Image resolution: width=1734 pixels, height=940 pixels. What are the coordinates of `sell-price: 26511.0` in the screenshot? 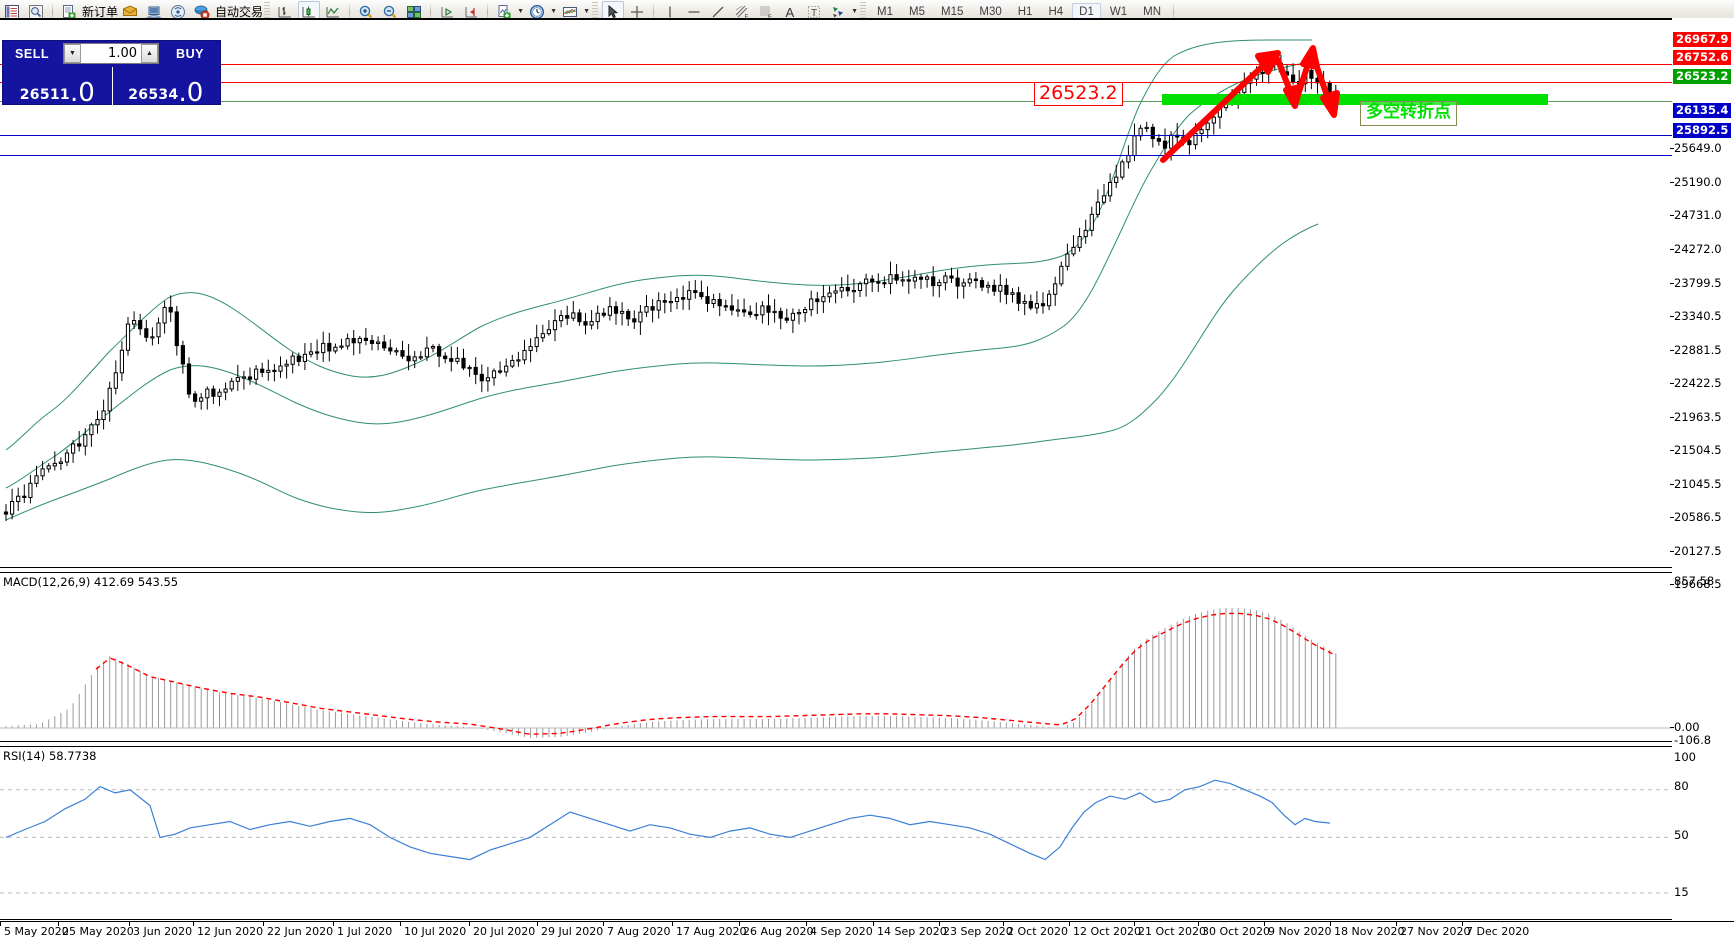 It's located at (57, 87).